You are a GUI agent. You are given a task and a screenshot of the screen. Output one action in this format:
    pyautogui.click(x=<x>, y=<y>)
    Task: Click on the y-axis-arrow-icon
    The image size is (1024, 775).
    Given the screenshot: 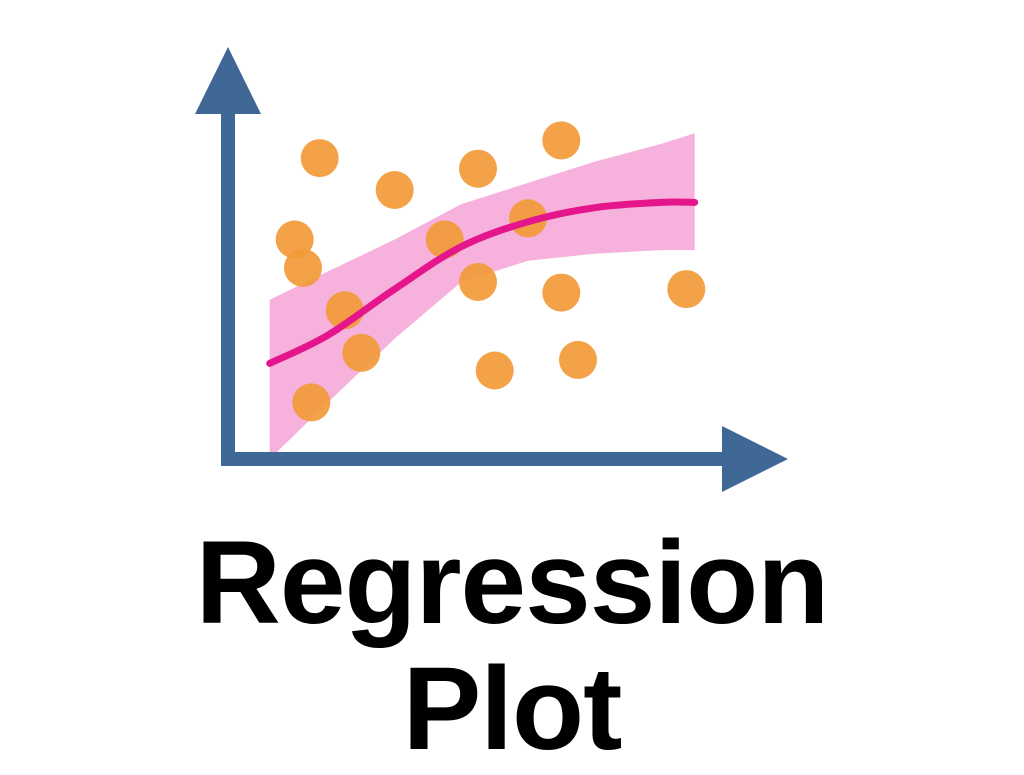 What is the action you would take?
    pyautogui.click(x=228, y=80)
    